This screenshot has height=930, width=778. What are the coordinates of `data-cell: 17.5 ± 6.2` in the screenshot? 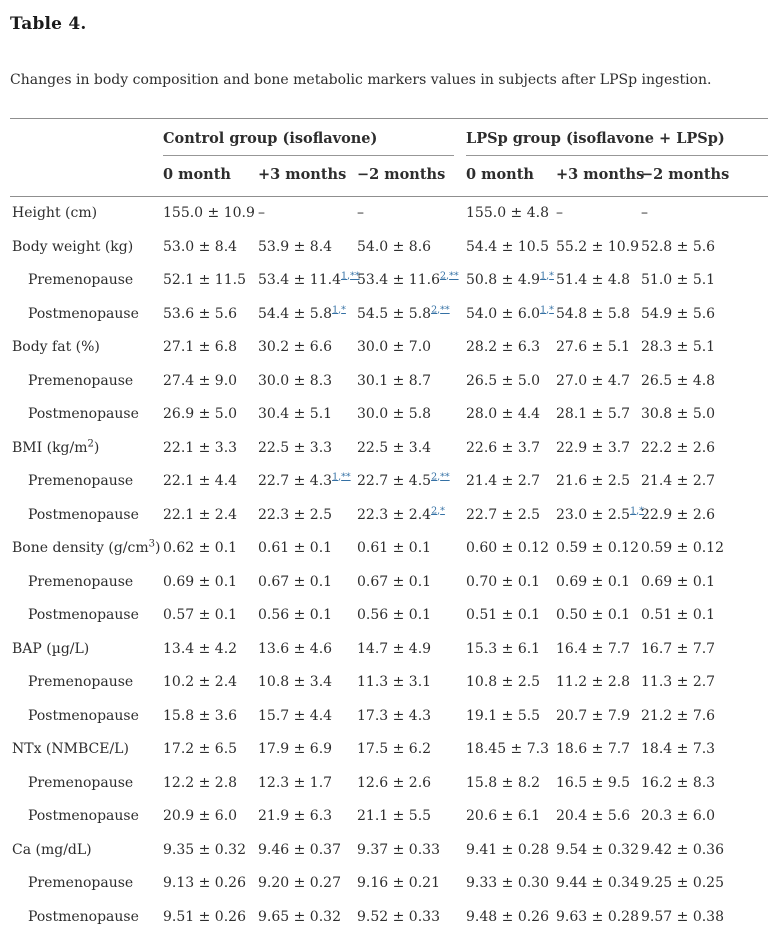 It's located at (394, 749).